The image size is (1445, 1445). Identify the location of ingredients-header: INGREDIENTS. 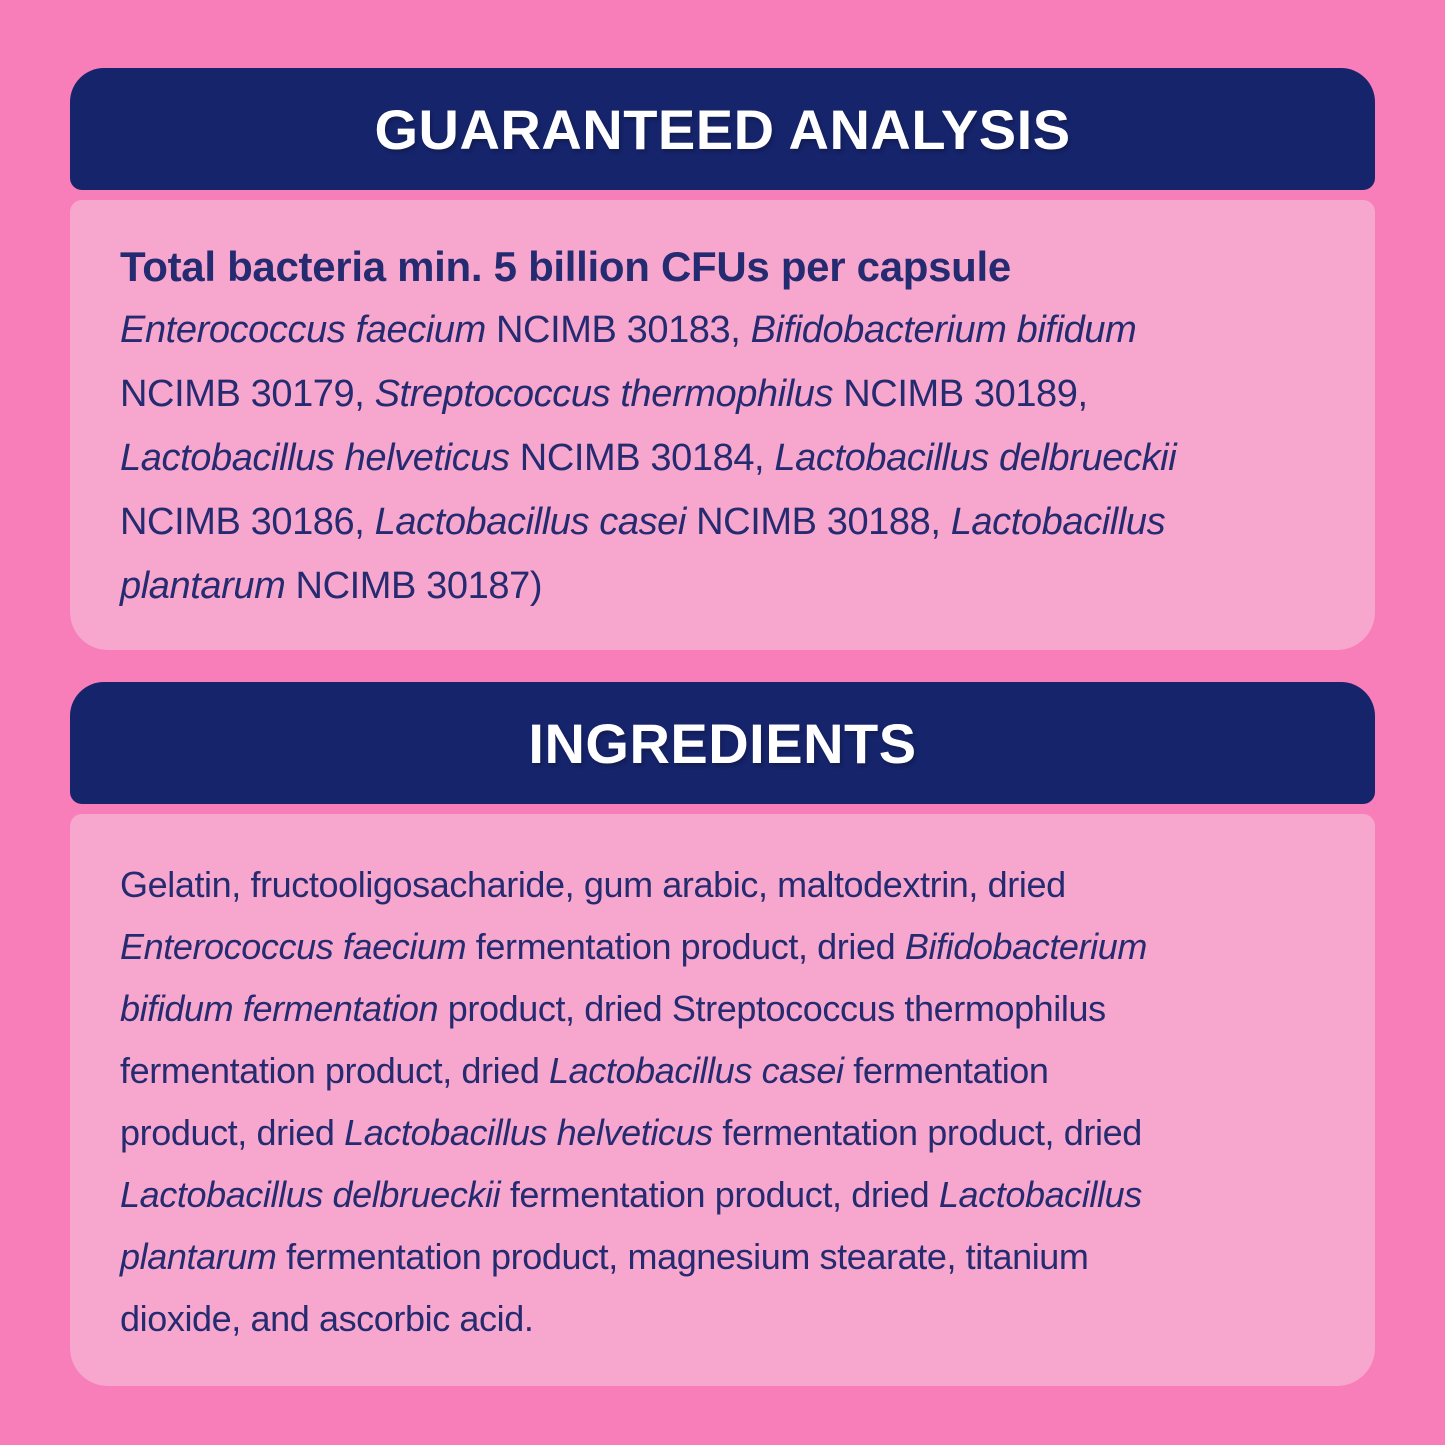
(722, 743).